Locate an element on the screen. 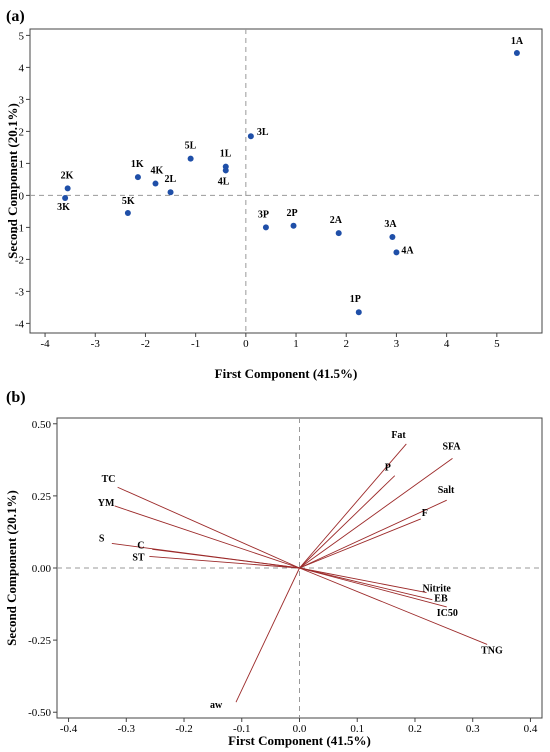 The width and height of the screenshot is (550, 752). x-tick-label: 2 is located at coordinates (346, 344).